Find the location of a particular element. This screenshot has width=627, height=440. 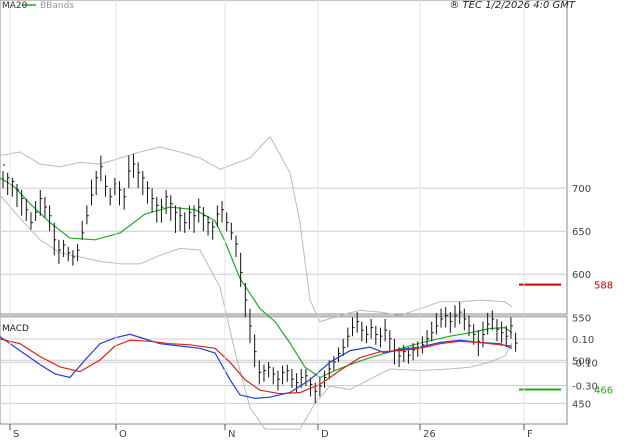

price-y-tick-label: 700 is located at coordinates (581, 189).